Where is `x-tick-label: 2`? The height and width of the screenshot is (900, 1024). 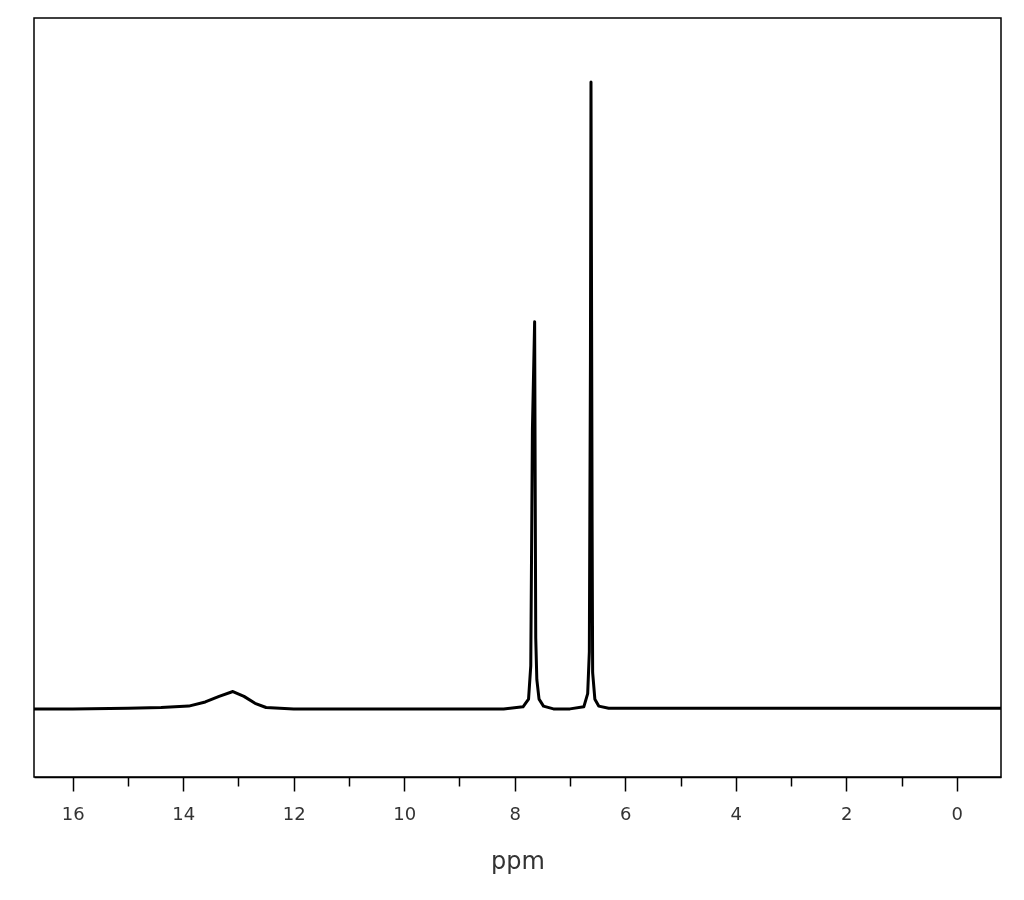
x-tick-label: 2 is located at coordinates (847, 813).